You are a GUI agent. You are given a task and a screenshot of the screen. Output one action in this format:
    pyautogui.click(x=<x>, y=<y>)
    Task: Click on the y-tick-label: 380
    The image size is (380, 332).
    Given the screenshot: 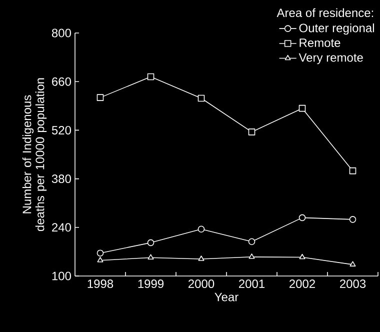 What is the action you would take?
    pyautogui.click(x=61, y=179)
    